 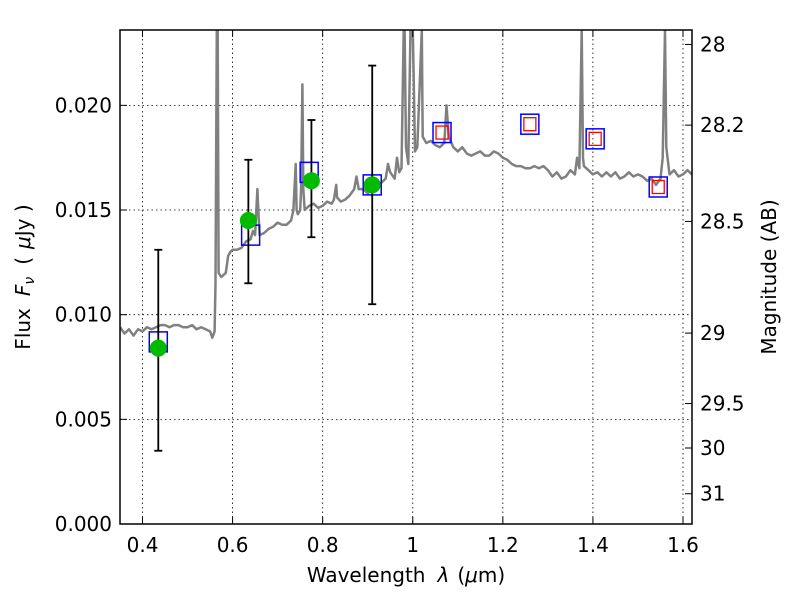 I want to click on y2-tick-label: 28.2, so click(x=722, y=125).